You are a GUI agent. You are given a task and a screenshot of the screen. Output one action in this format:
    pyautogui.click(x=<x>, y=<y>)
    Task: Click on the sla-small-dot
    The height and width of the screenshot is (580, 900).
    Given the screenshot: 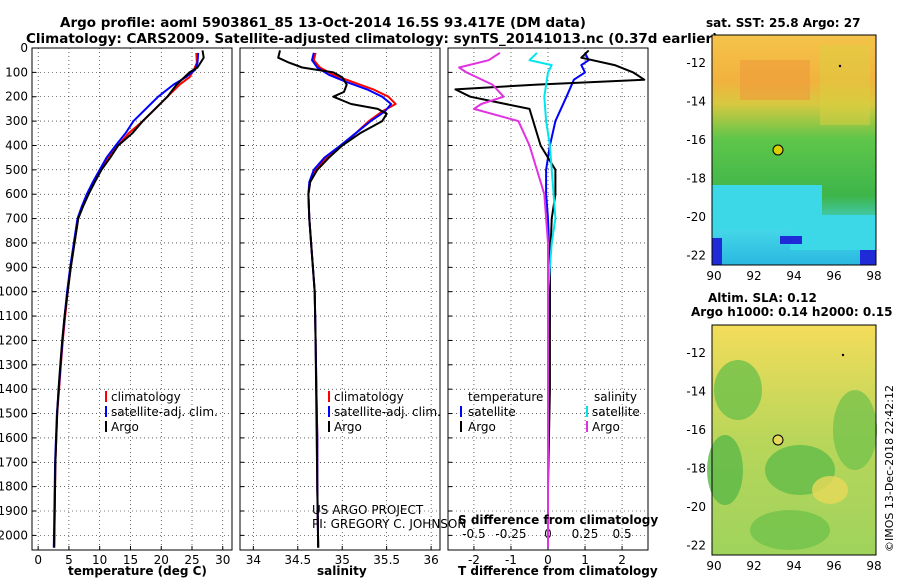 What is the action you would take?
    pyautogui.click(x=843, y=355)
    